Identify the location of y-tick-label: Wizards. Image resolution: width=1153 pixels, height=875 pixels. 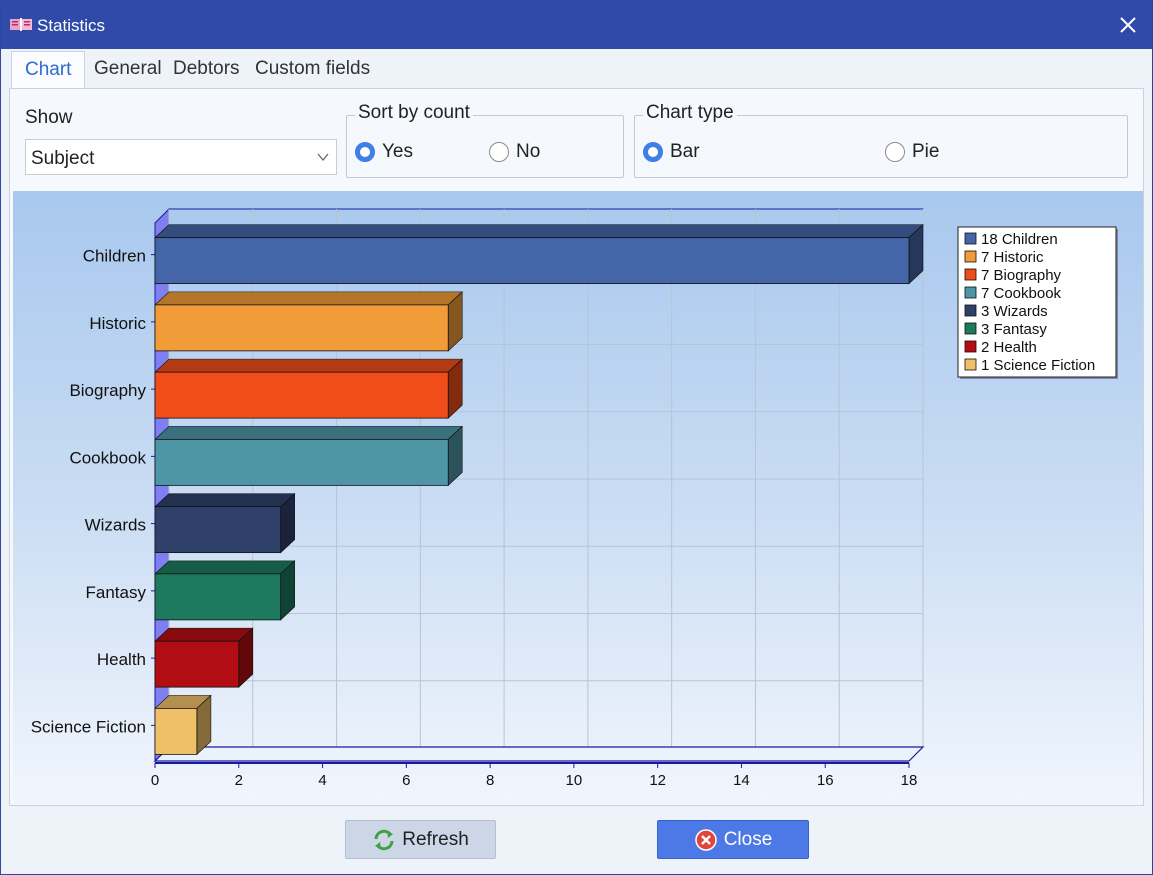
(115, 525).